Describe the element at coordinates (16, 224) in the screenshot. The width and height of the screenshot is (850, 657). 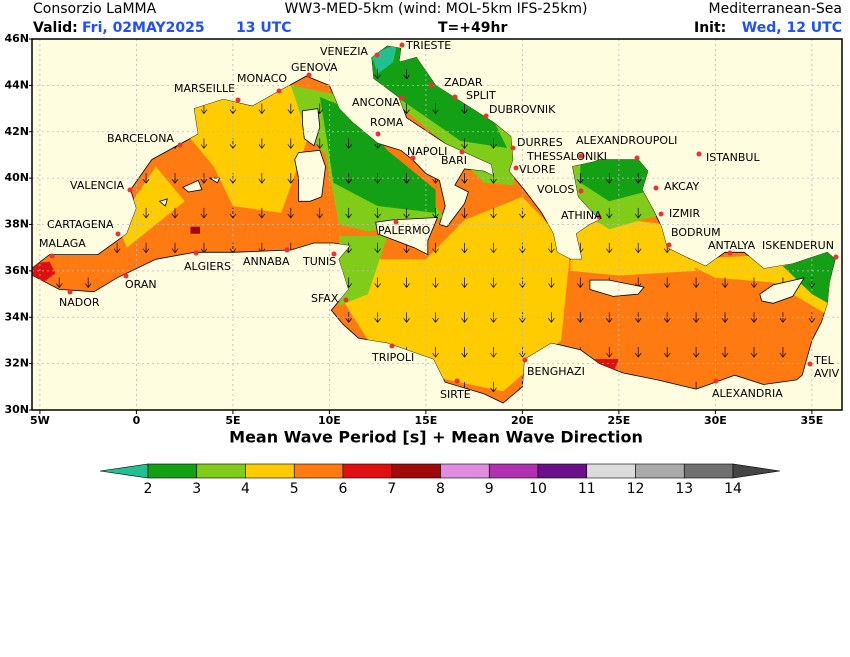
I see `y-tick-label: 38N` at that location.